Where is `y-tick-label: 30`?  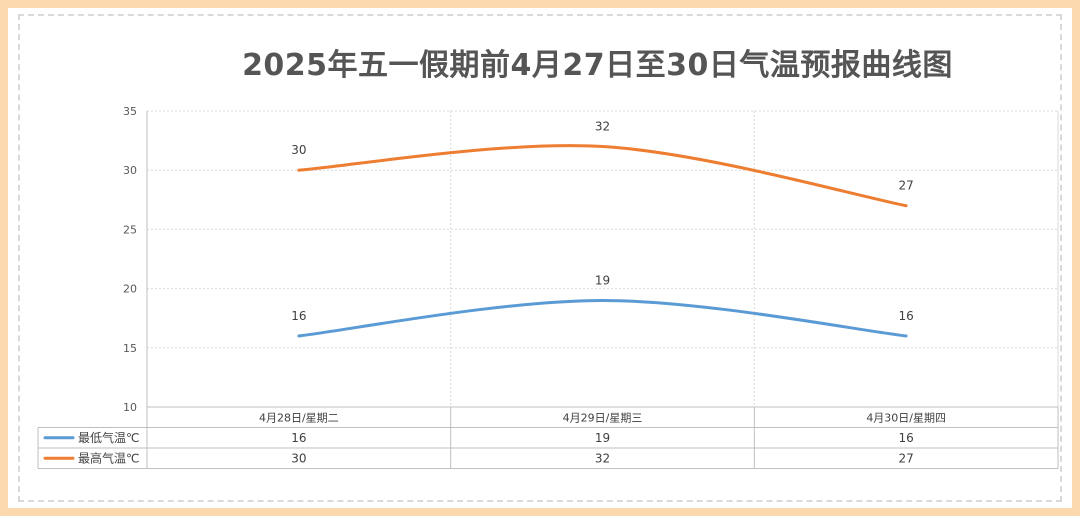
y-tick-label: 30 is located at coordinates (130, 170).